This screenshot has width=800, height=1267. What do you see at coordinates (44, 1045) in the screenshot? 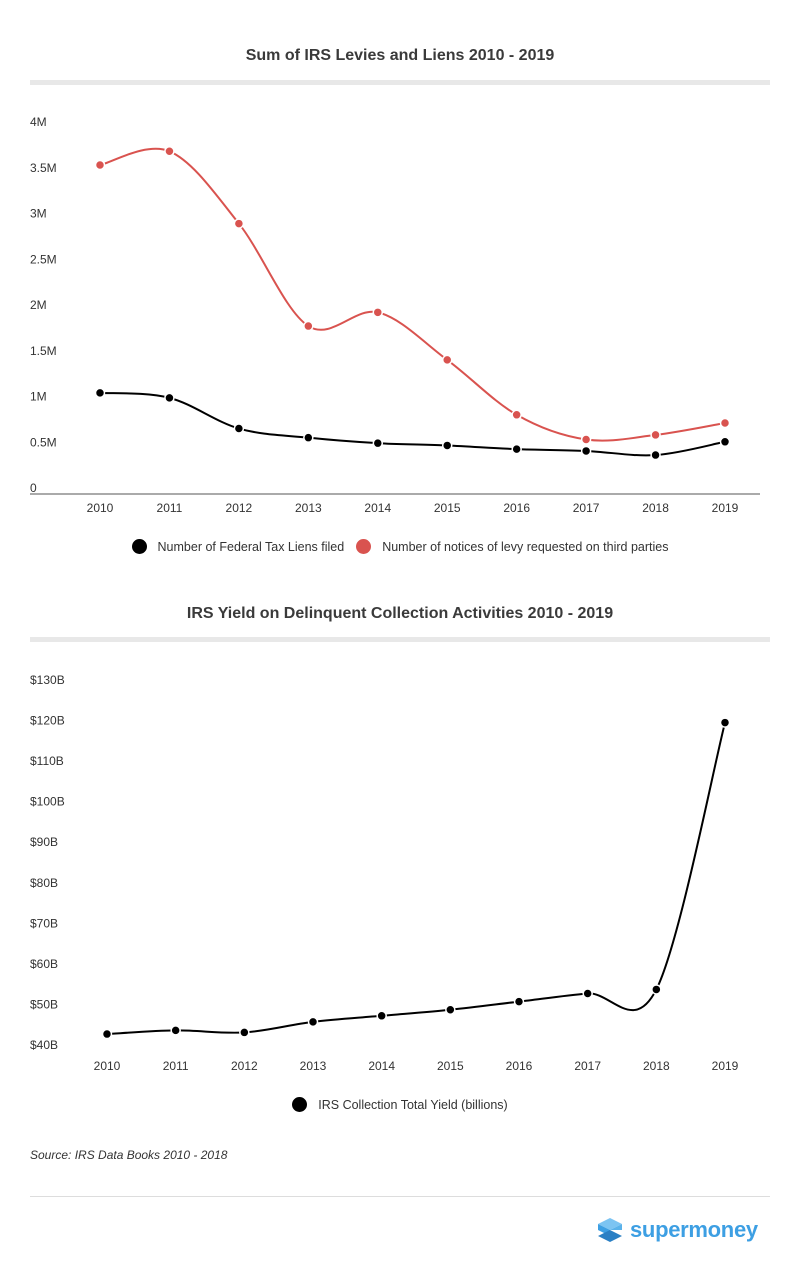
I see `chart2-y-tick-label: $40B` at bounding box center [44, 1045].